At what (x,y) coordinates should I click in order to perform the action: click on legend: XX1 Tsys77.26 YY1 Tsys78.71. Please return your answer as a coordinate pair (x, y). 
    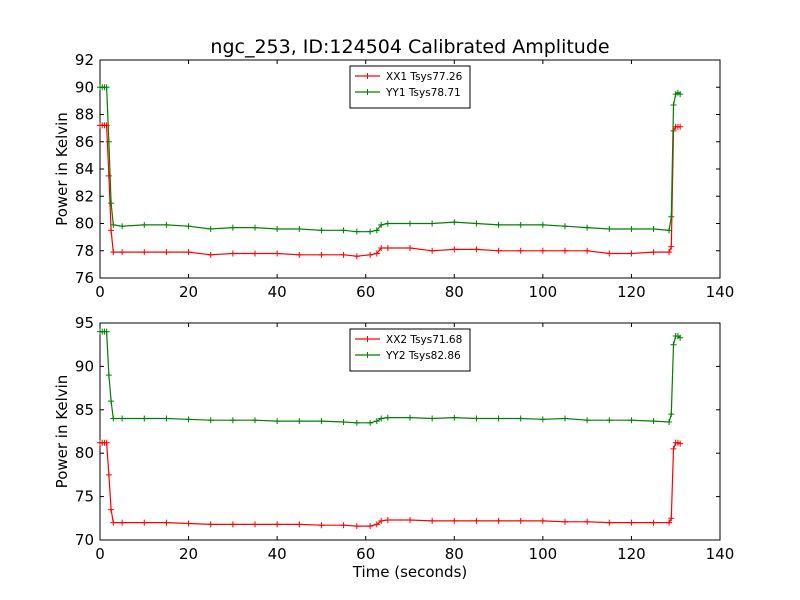
    Looking at the image, I should click on (410, 87).